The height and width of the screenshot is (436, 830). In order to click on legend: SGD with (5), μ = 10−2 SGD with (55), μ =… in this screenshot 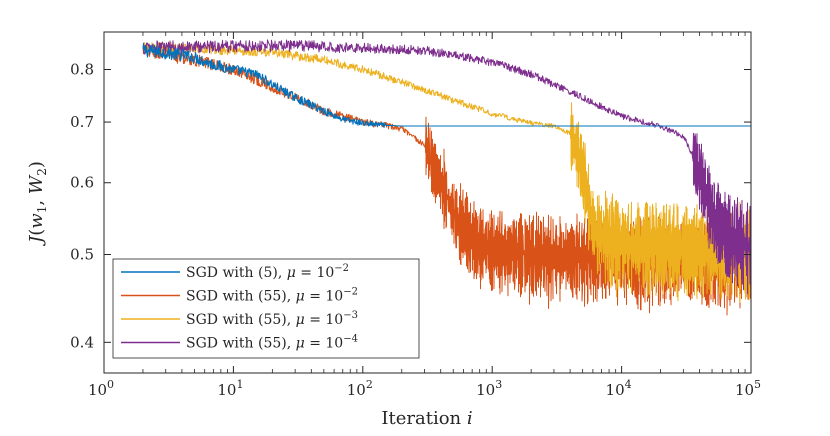, I will do `click(266, 308)`.